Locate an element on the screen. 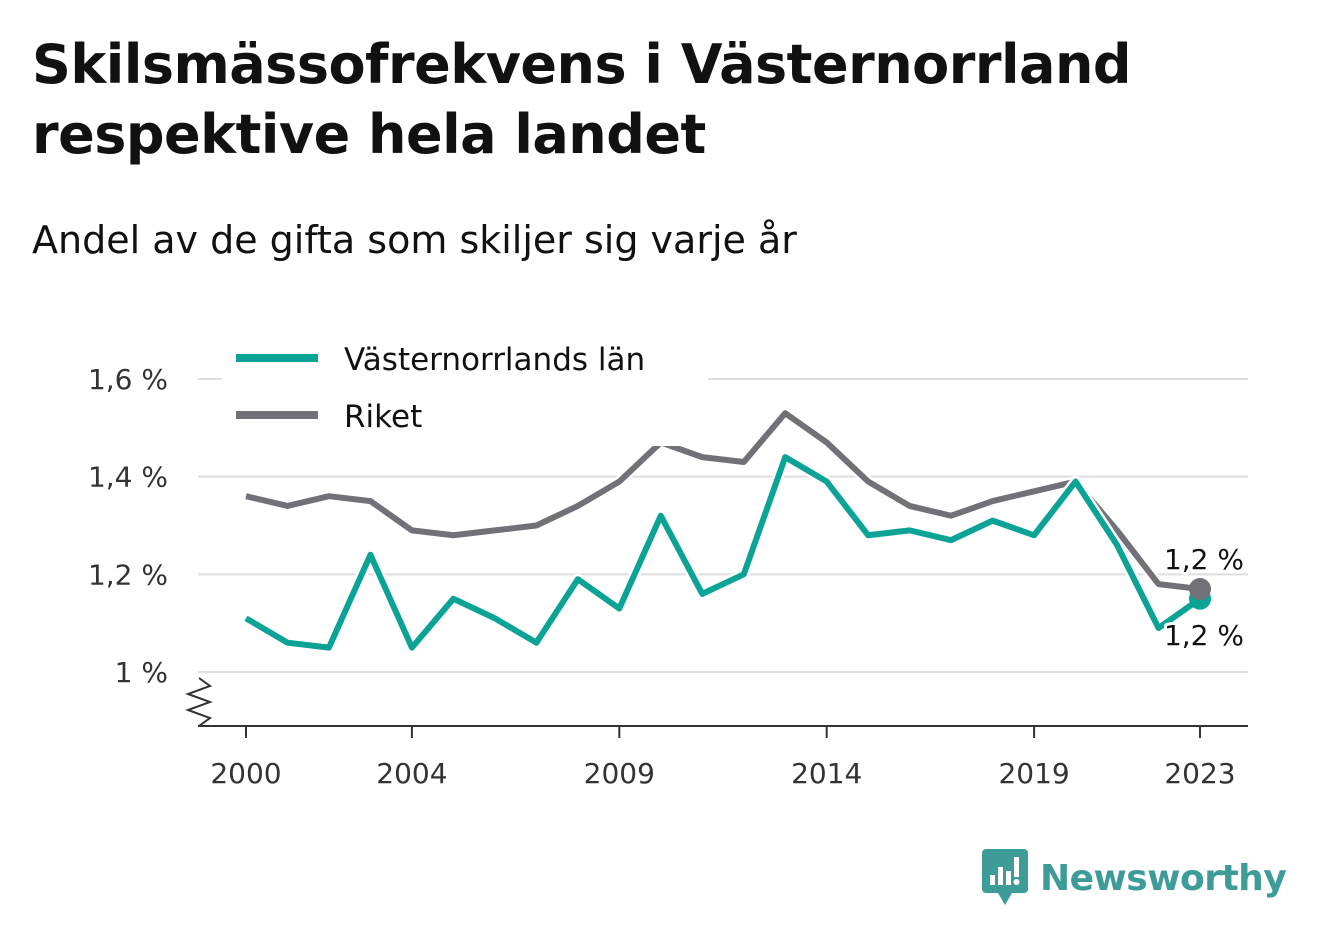  newsworthy-logo-icon is located at coordinates (1005, 877).